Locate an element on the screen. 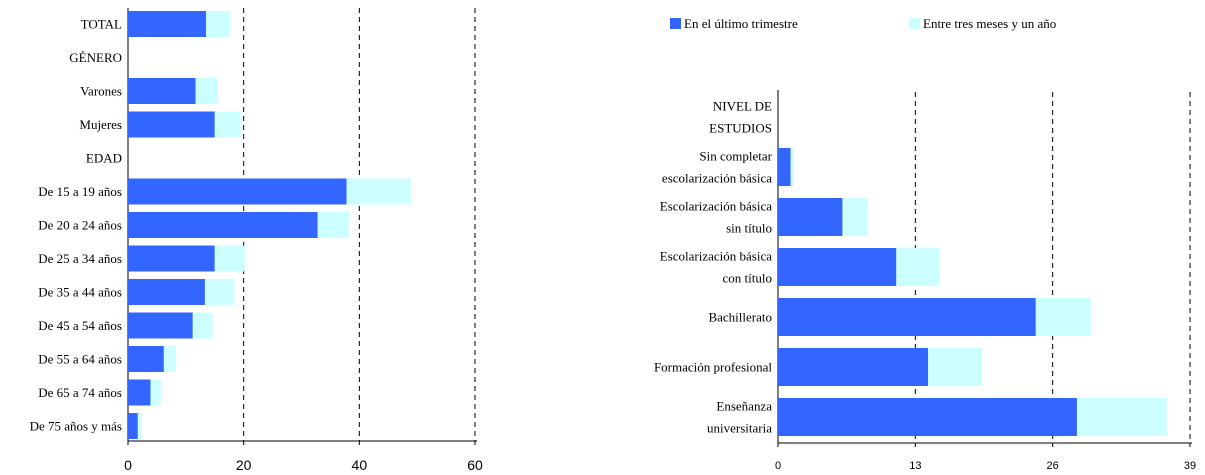 The width and height of the screenshot is (1205, 475). x-tick-label: 13 is located at coordinates (915, 466).